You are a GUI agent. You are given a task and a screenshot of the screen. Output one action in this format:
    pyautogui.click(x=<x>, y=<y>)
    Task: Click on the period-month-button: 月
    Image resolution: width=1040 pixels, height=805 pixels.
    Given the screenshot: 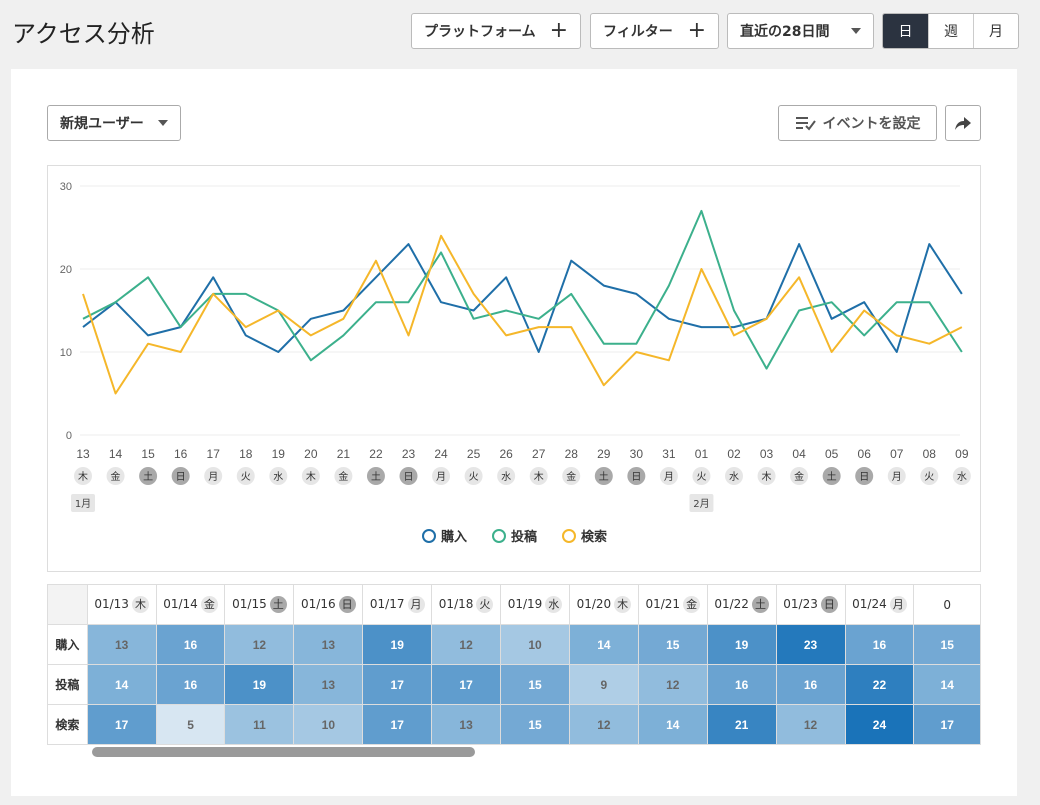 What is the action you would take?
    pyautogui.click(x=995, y=31)
    